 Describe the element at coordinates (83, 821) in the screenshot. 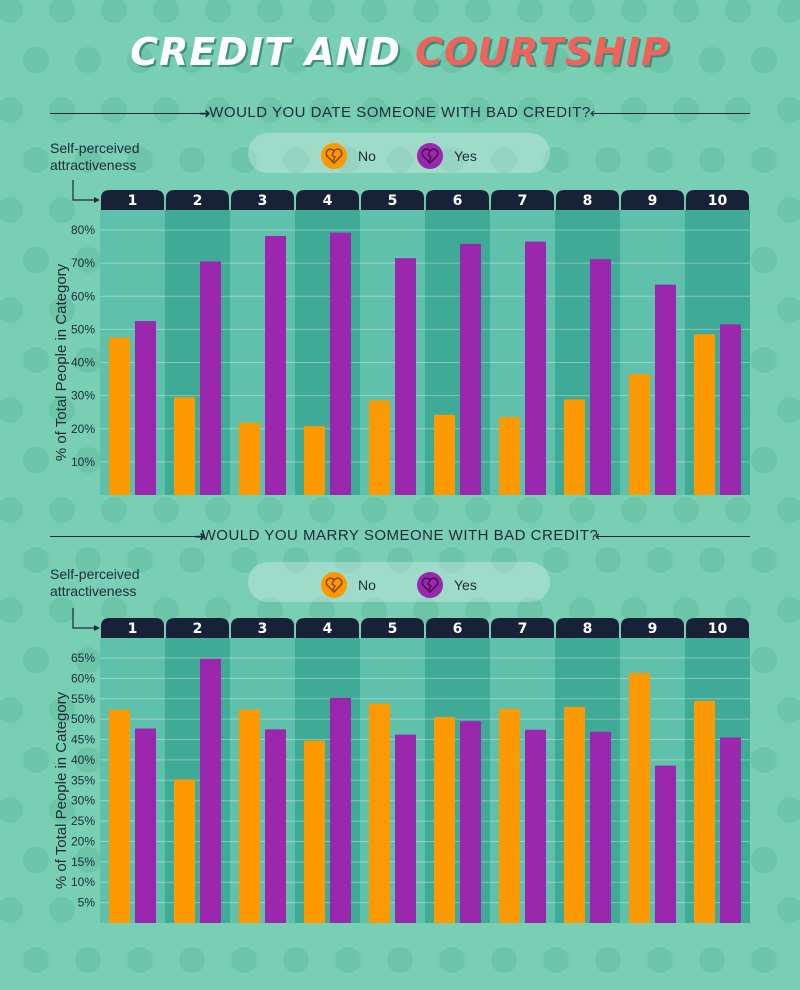

I see `y-tick-label: 25%` at that location.